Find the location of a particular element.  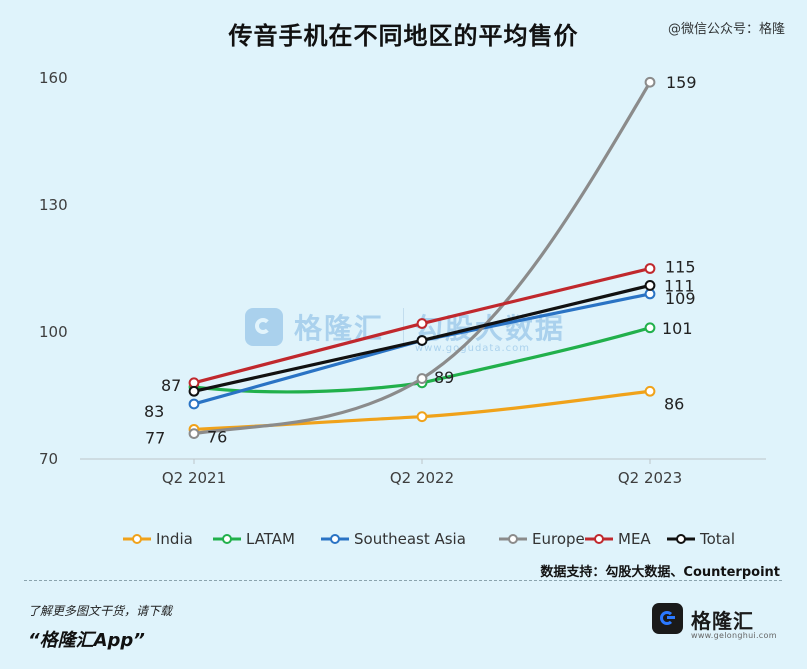

data-point-southeast-asia is located at coordinates (194, 404).